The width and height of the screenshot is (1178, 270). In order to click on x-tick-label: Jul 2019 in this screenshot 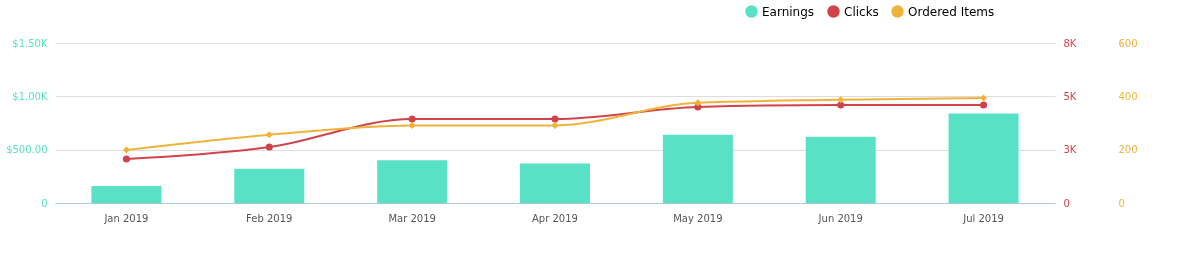, I will do `click(983, 218)`.